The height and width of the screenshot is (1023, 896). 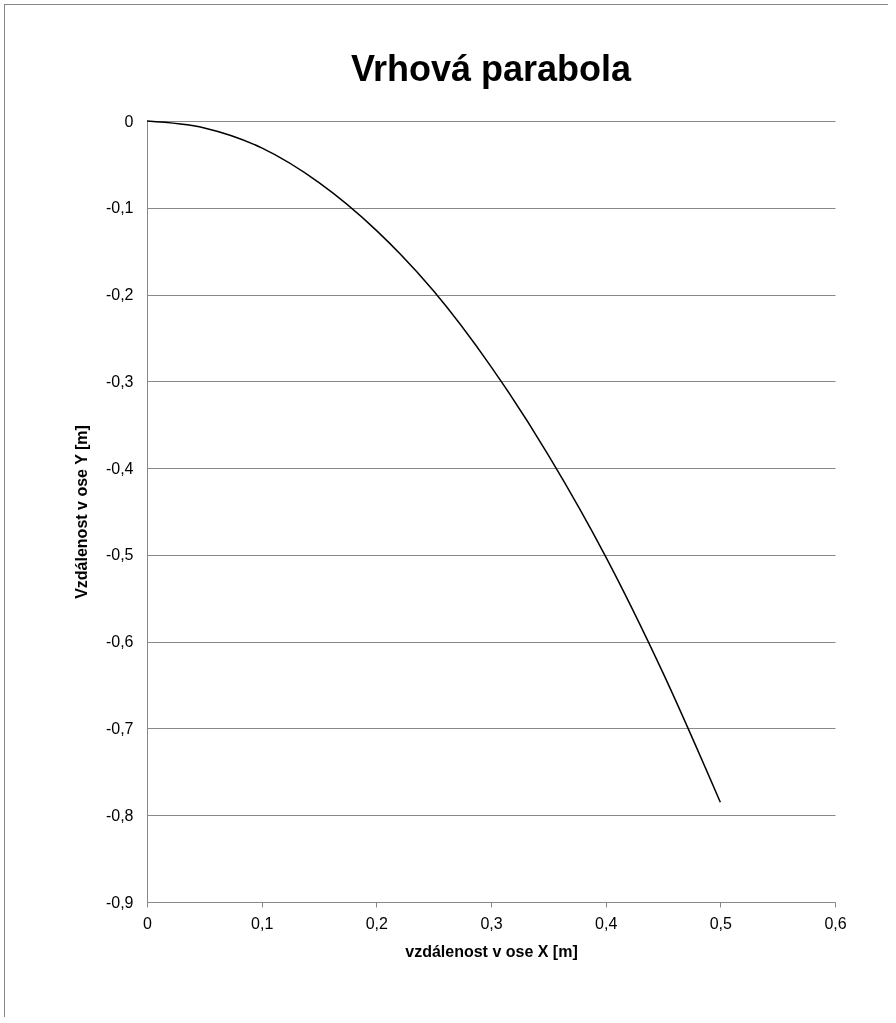 I want to click on y-tick-label: -0,2, so click(x=119, y=295).